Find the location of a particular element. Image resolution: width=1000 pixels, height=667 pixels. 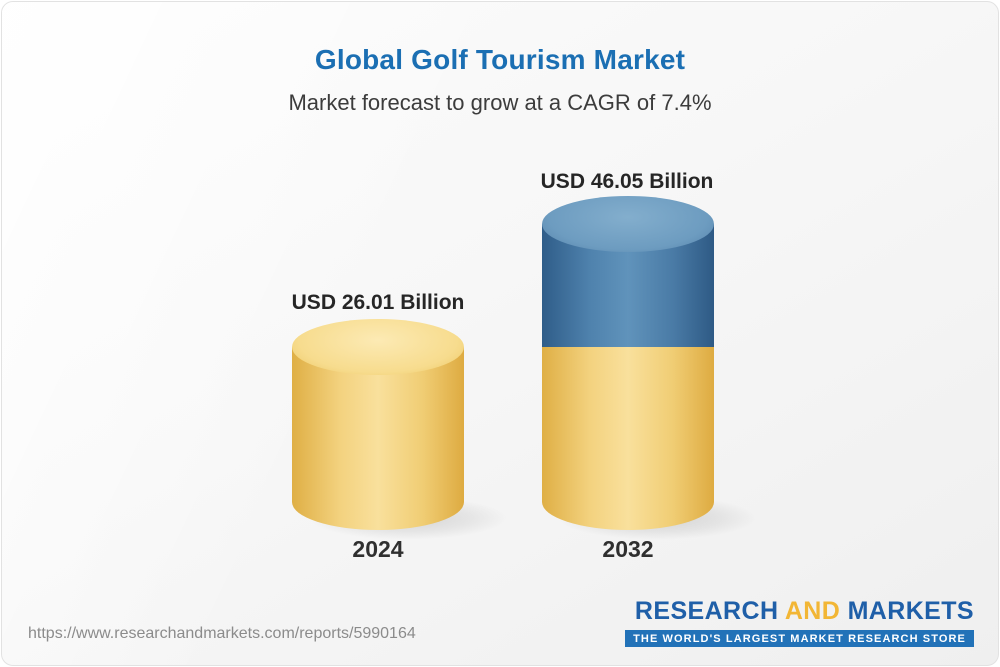

bar-segment-2024-base is located at coordinates (378, 438).